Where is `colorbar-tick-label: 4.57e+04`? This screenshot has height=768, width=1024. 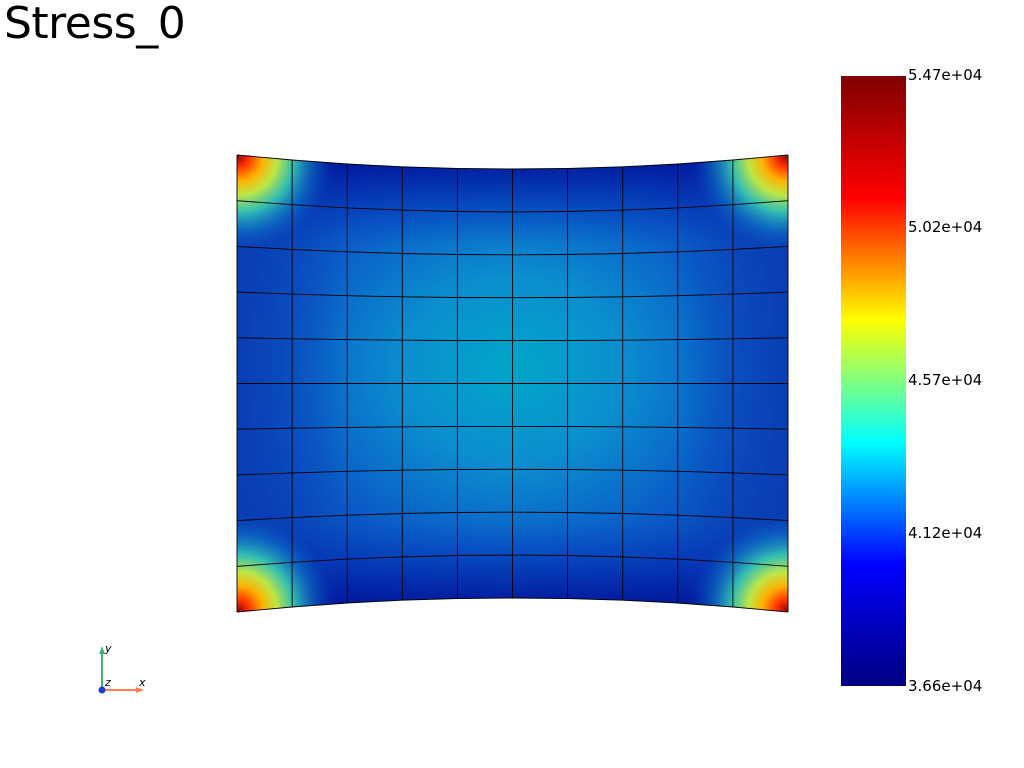 colorbar-tick-label: 4.57e+04 is located at coordinates (945, 380).